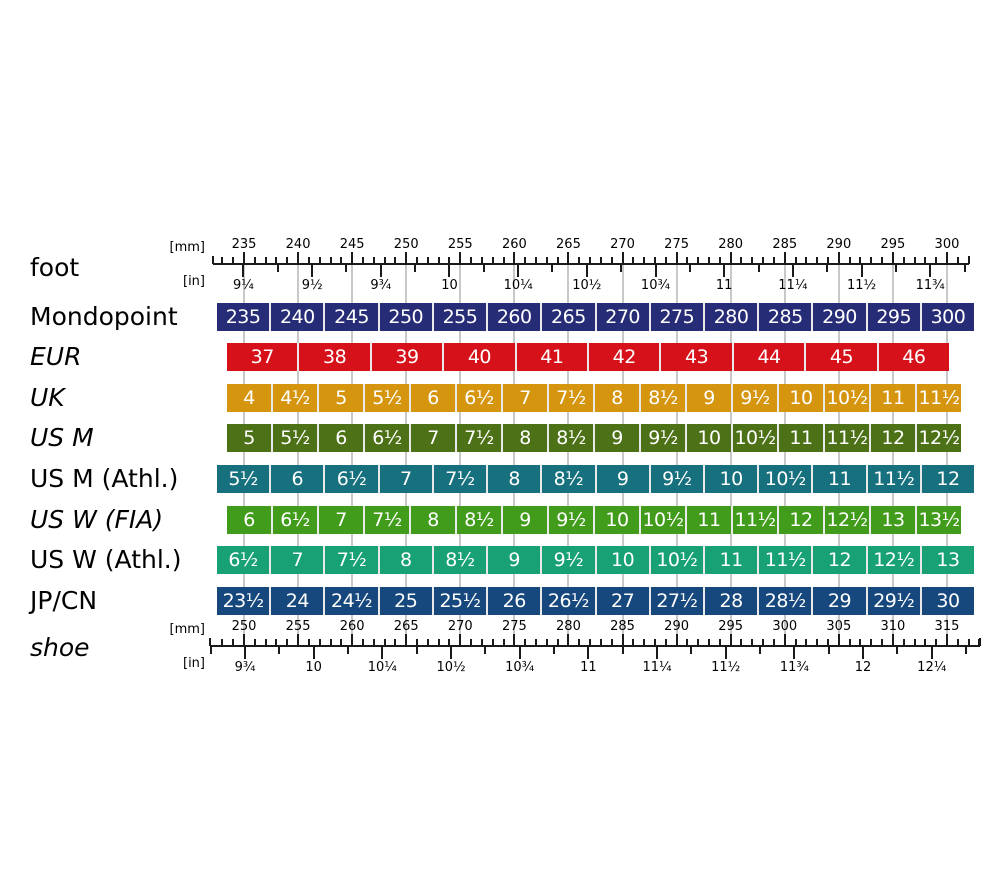 This screenshot has height=888, width=1000. Describe the element at coordinates (677, 244) in the screenshot. I see `mm-tick-label: 275` at that location.